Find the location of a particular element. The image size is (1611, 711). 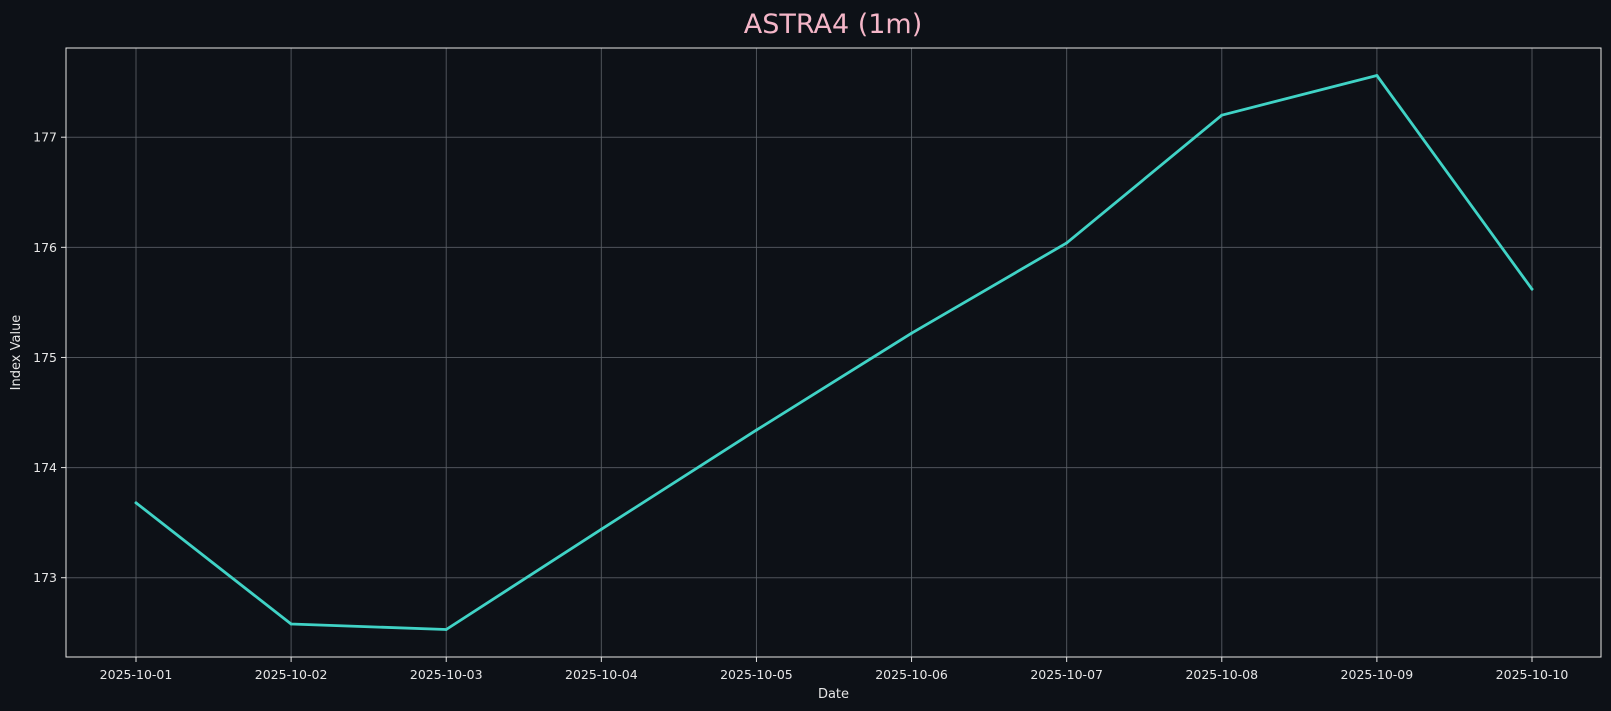

x-tick-label: 2025-10-08 is located at coordinates (1221, 674).